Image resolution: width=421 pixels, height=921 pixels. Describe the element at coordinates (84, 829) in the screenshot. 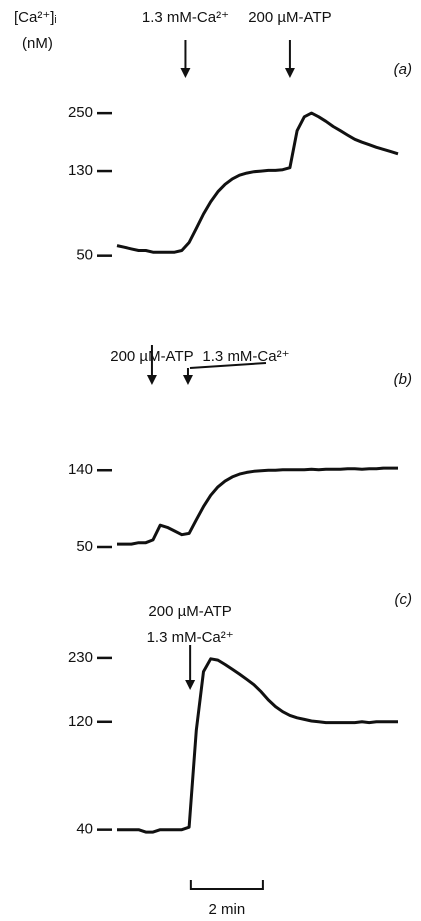

I see `y-tick-label: 40` at that location.